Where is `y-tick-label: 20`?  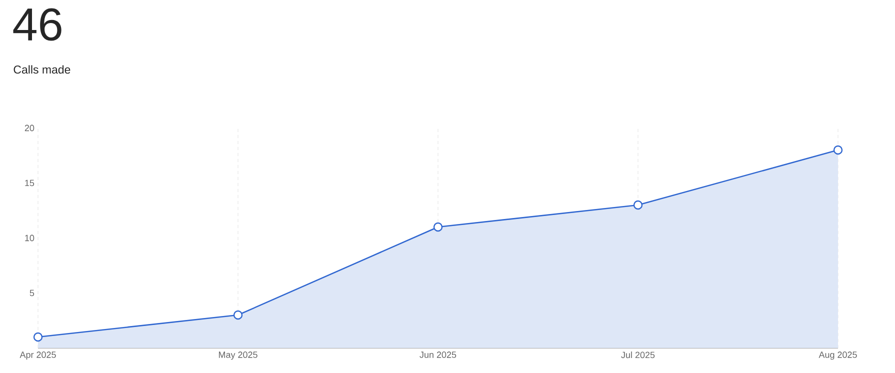 y-tick-label: 20 is located at coordinates (29, 128).